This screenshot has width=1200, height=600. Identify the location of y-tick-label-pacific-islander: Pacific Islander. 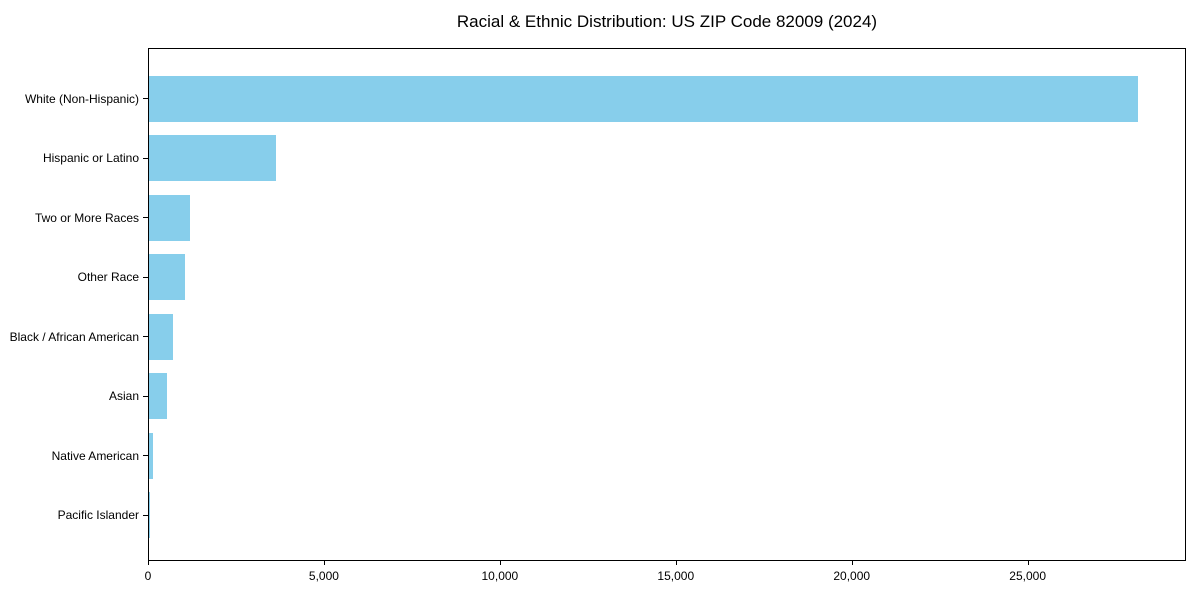
(98, 515).